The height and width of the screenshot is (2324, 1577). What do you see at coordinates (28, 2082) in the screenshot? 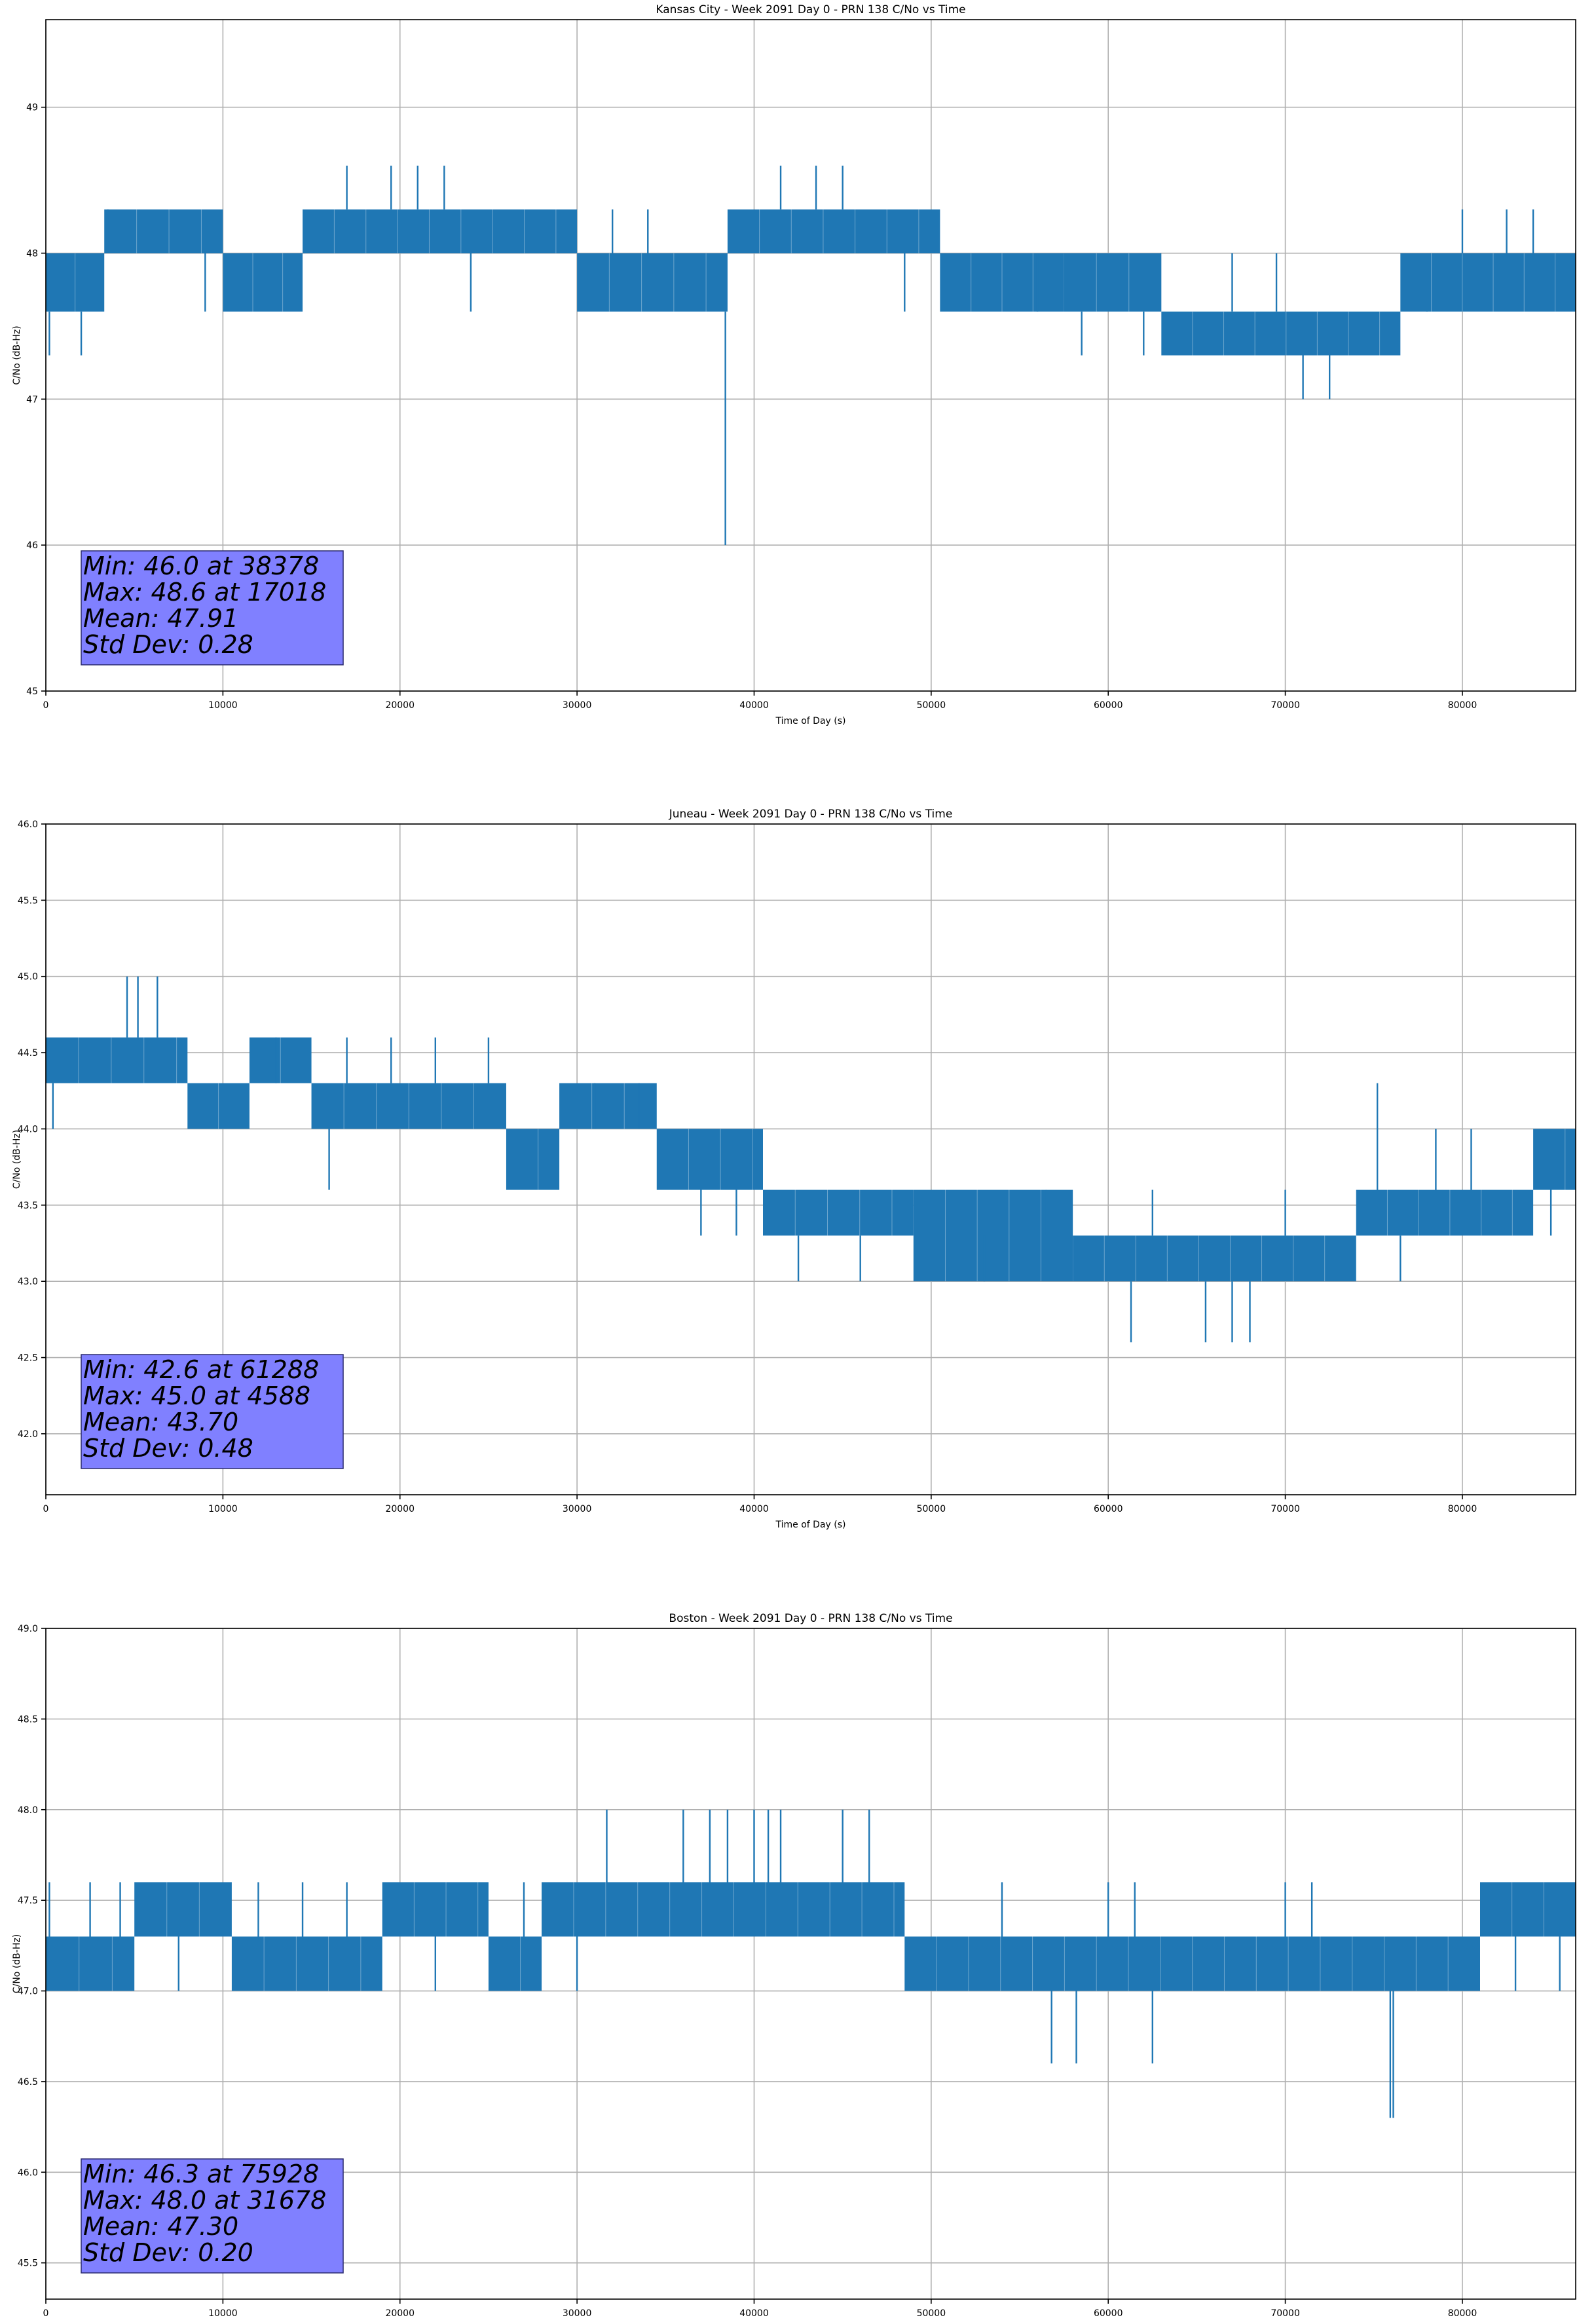
I see `y-tick-label: 46.5` at bounding box center [28, 2082].